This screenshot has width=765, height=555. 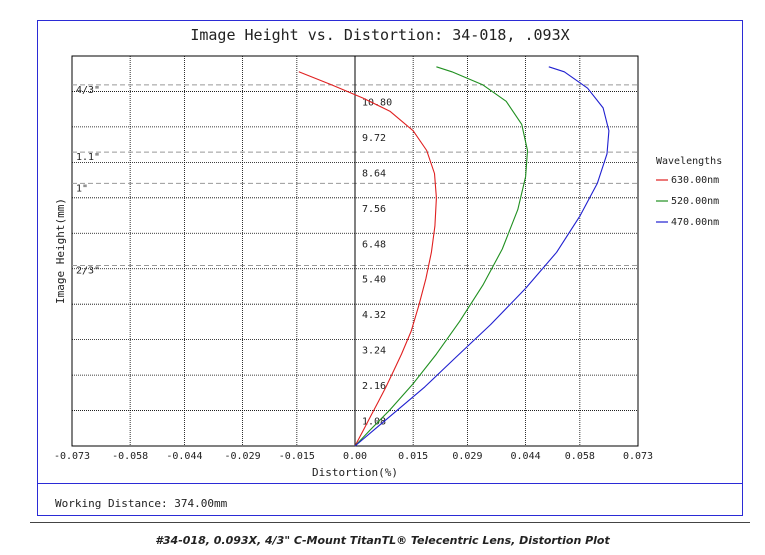 What do you see at coordinates (390, 483) in the screenshot?
I see `footer-separator` at bounding box center [390, 483].